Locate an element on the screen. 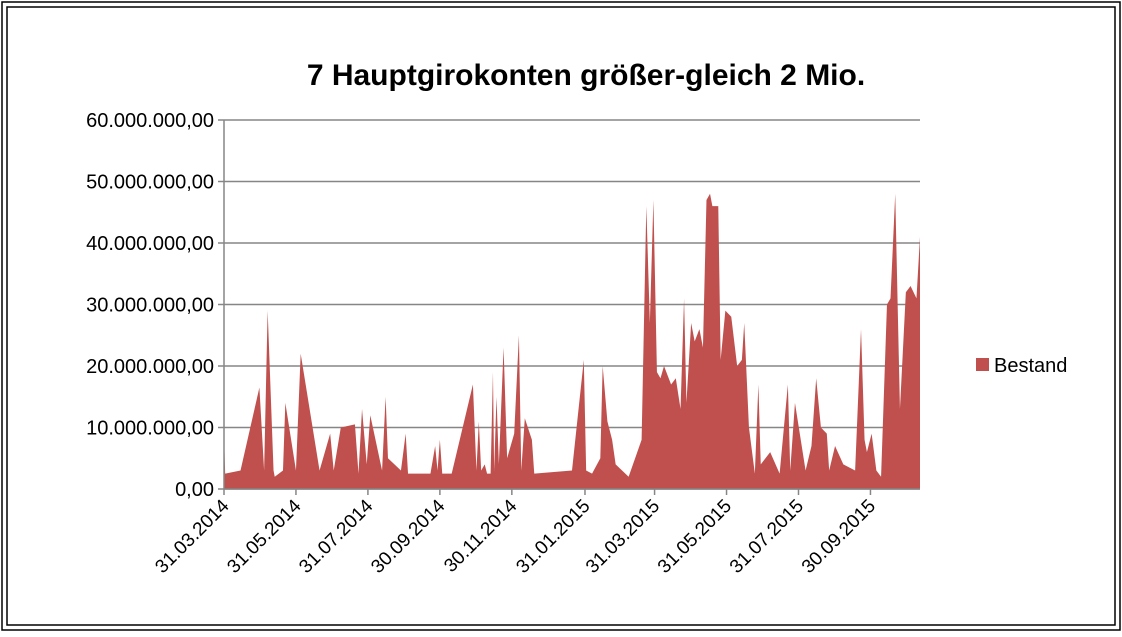 This screenshot has height=637, width=1122. y-tick-label: 30.000.000,00 is located at coordinates (150, 306).